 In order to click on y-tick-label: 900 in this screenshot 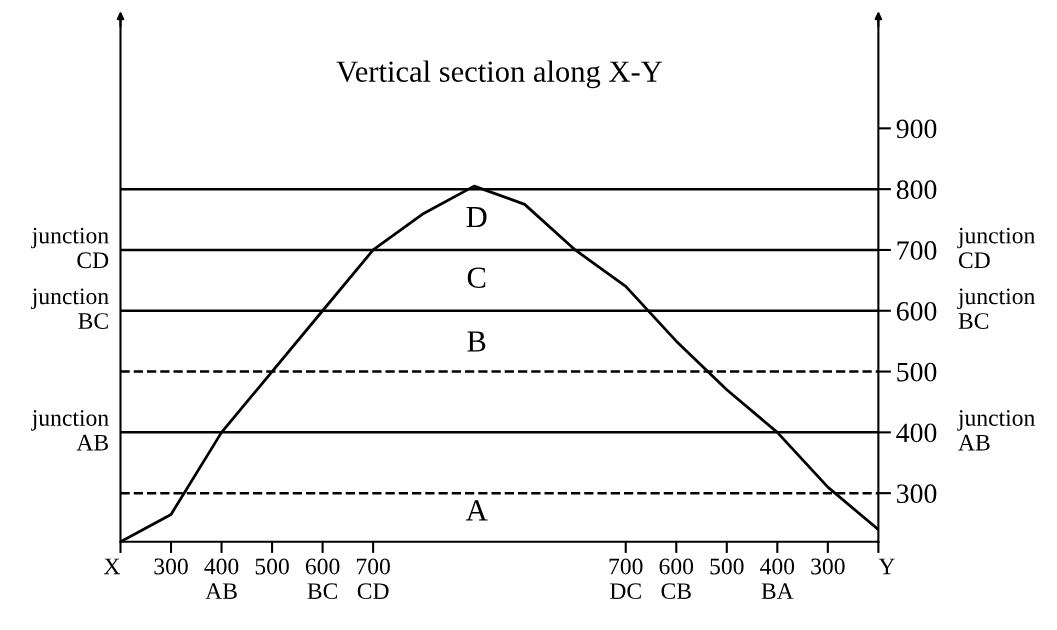, I will do `click(916, 129)`.